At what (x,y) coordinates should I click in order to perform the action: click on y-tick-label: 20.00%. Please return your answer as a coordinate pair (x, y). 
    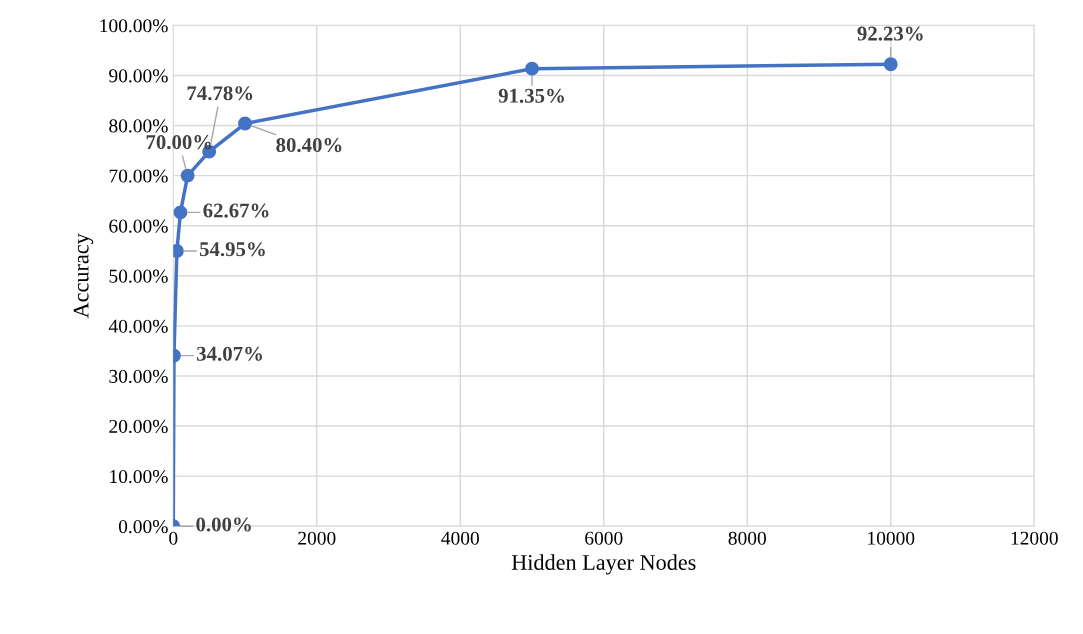
    Looking at the image, I should click on (138, 426).